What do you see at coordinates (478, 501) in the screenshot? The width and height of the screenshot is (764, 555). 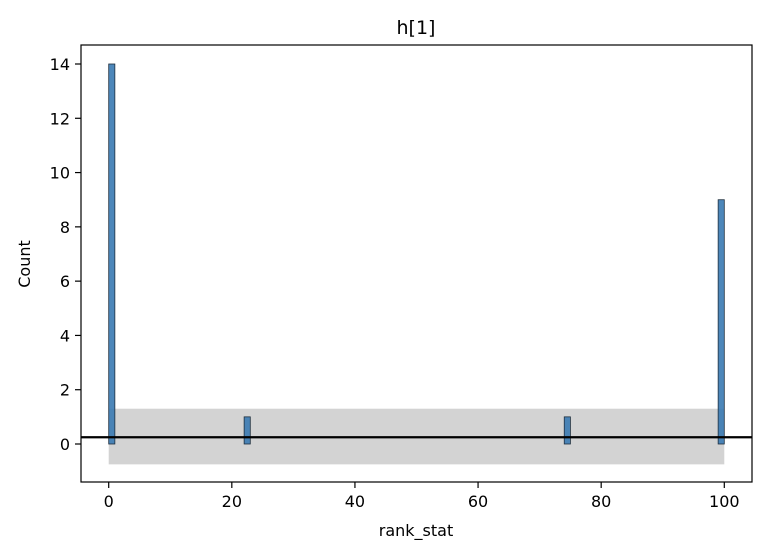 I see `x-tick-label-60: 60` at bounding box center [478, 501].